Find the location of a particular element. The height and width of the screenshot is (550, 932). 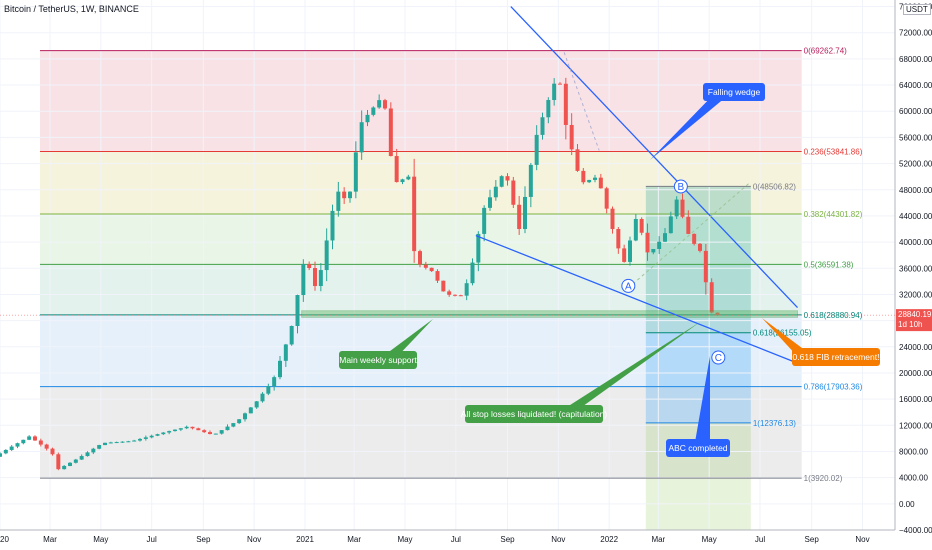

fib-level-label: 0.382(44301.82) is located at coordinates (833, 214).